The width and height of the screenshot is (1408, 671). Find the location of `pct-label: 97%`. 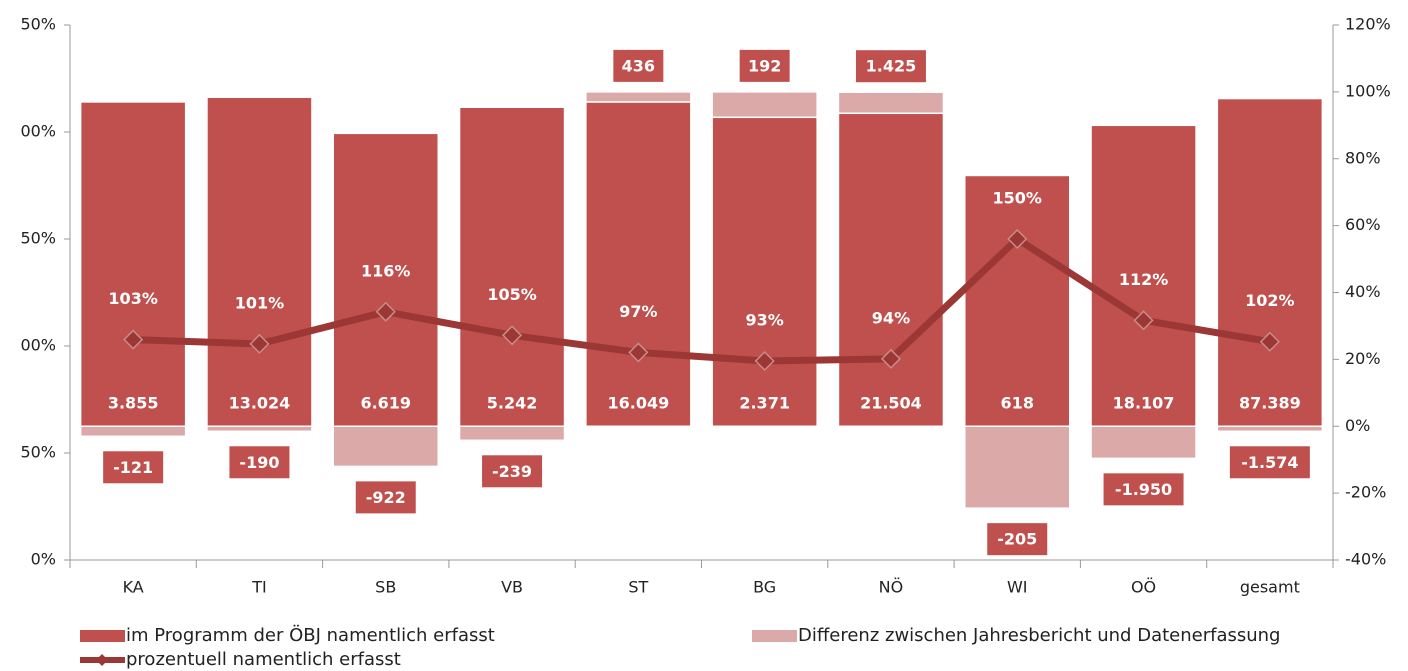

pct-label: 97% is located at coordinates (638, 311).